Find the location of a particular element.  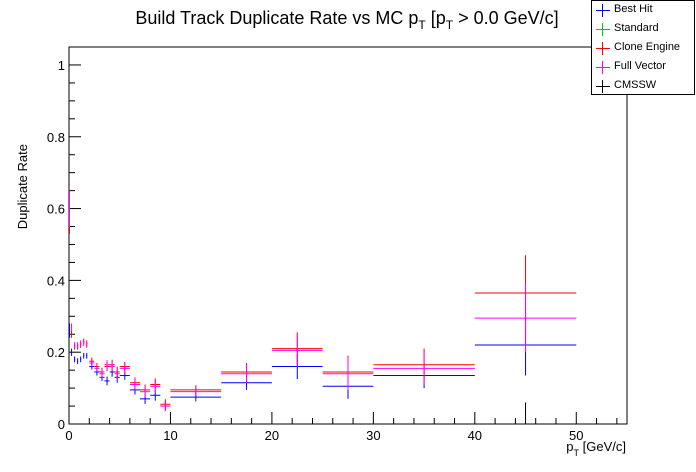

legend-label-cmssw: CMSSW is located at coordinates (635, 85).